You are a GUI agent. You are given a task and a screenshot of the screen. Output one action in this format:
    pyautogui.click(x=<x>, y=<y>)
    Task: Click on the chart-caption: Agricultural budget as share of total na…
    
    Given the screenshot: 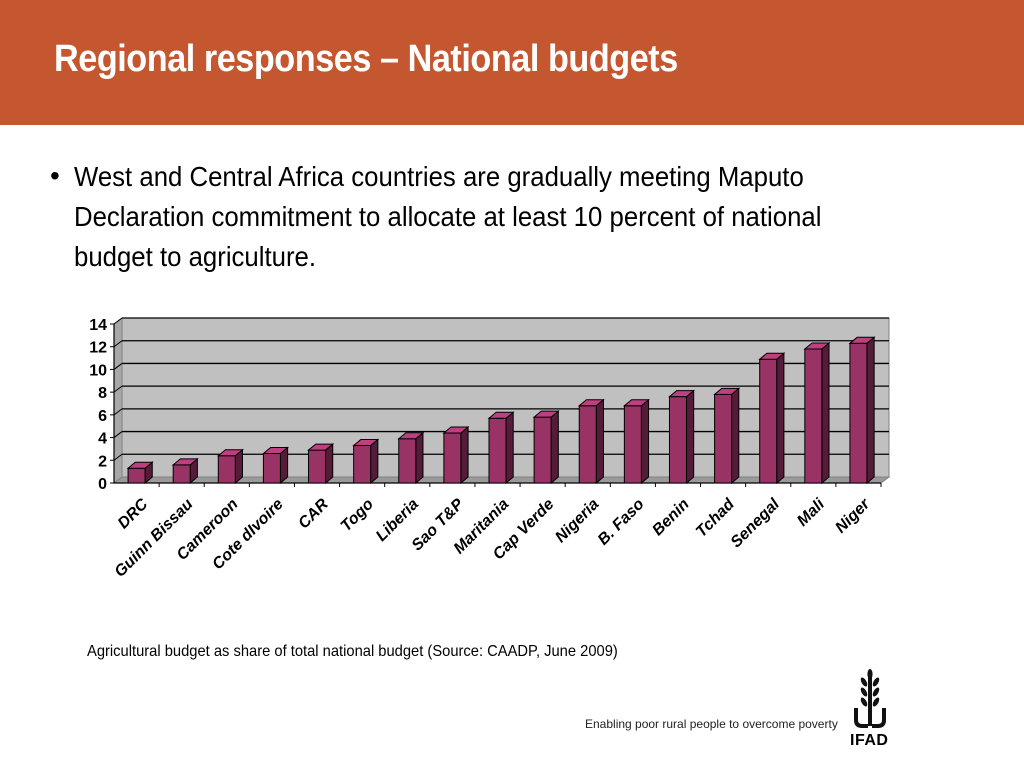 What is the action you would take?
    pyautogui.click(x=352, y=651)
    